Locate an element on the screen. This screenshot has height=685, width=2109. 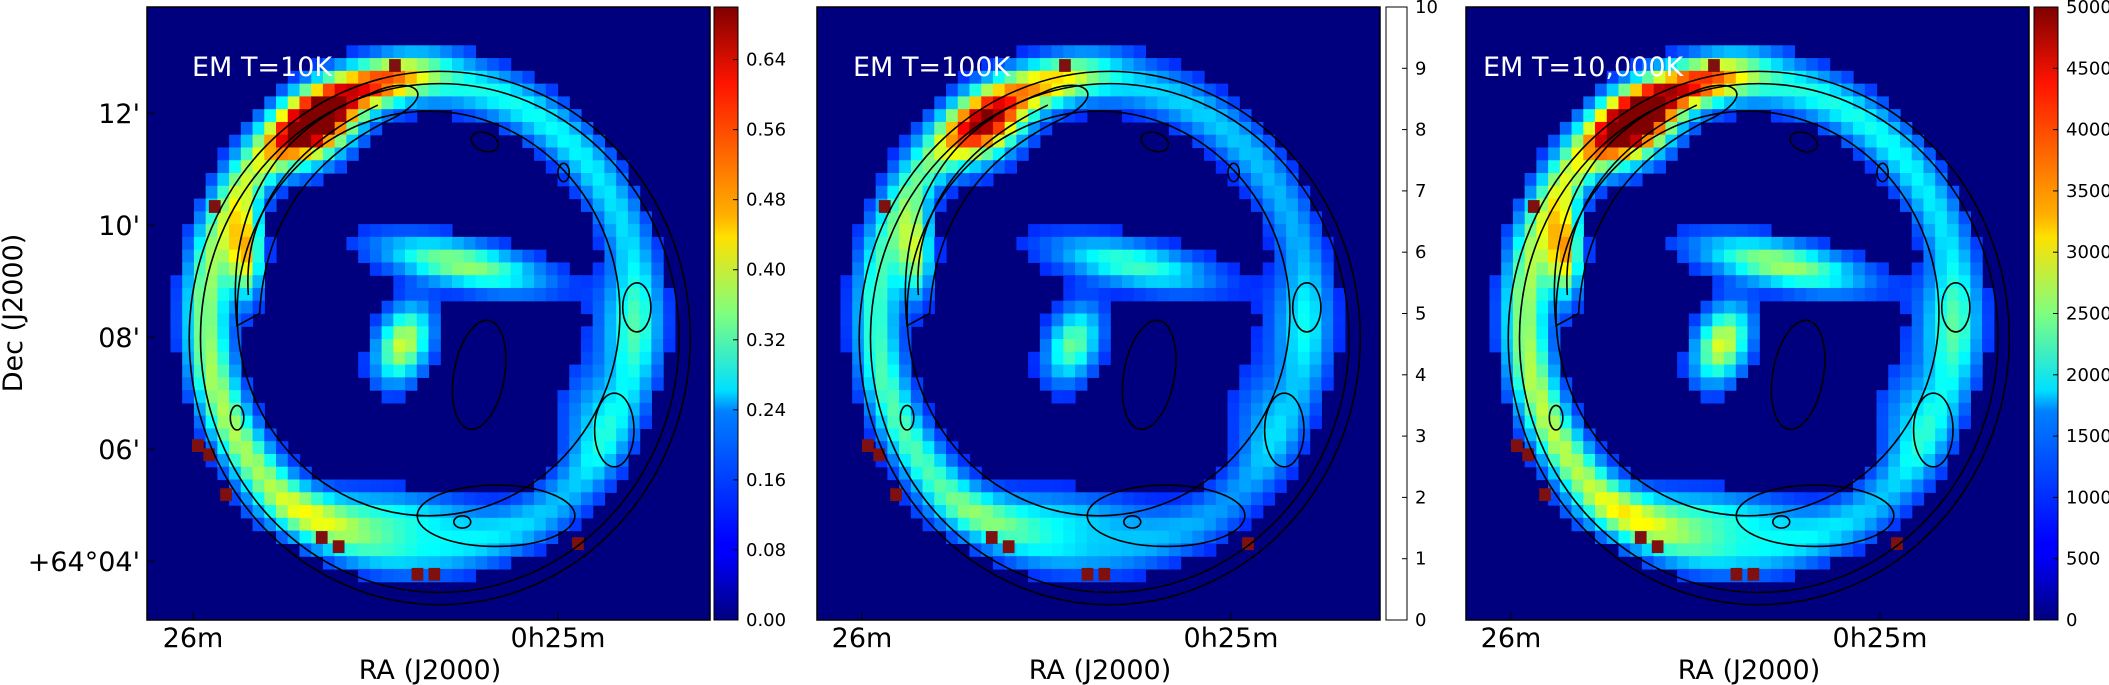
colorbar-tick-label: 0 is located at coordinates (1420, 620).